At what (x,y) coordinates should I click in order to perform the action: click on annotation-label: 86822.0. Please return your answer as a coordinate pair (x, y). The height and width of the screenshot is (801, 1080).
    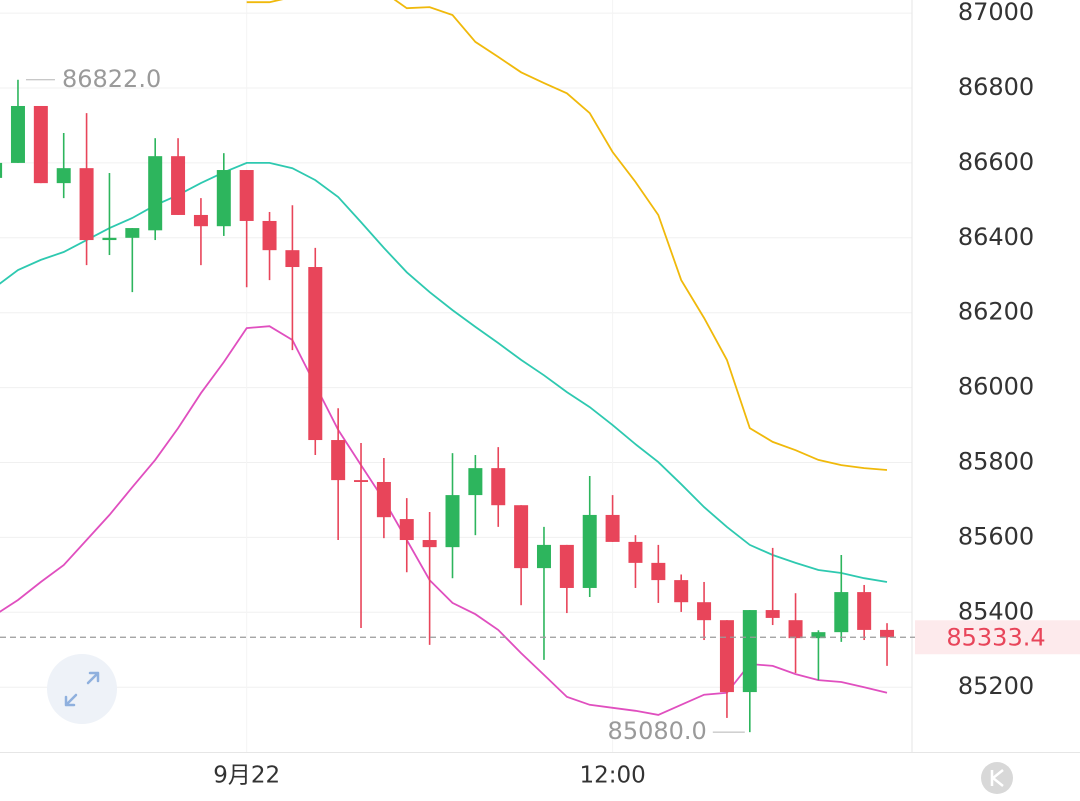
    Looking at the image, I should click on (111, 79).